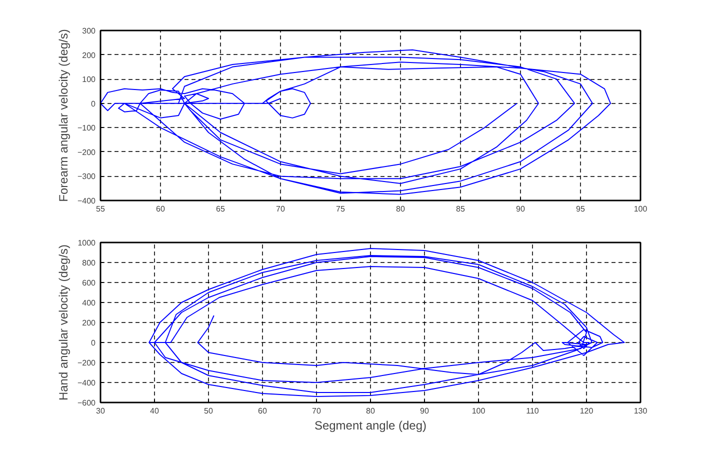 The image size is (711, 462). Describe the element at coordinates (341, 209) in the screenshot. I see `x-tick-label: 75` at that location.